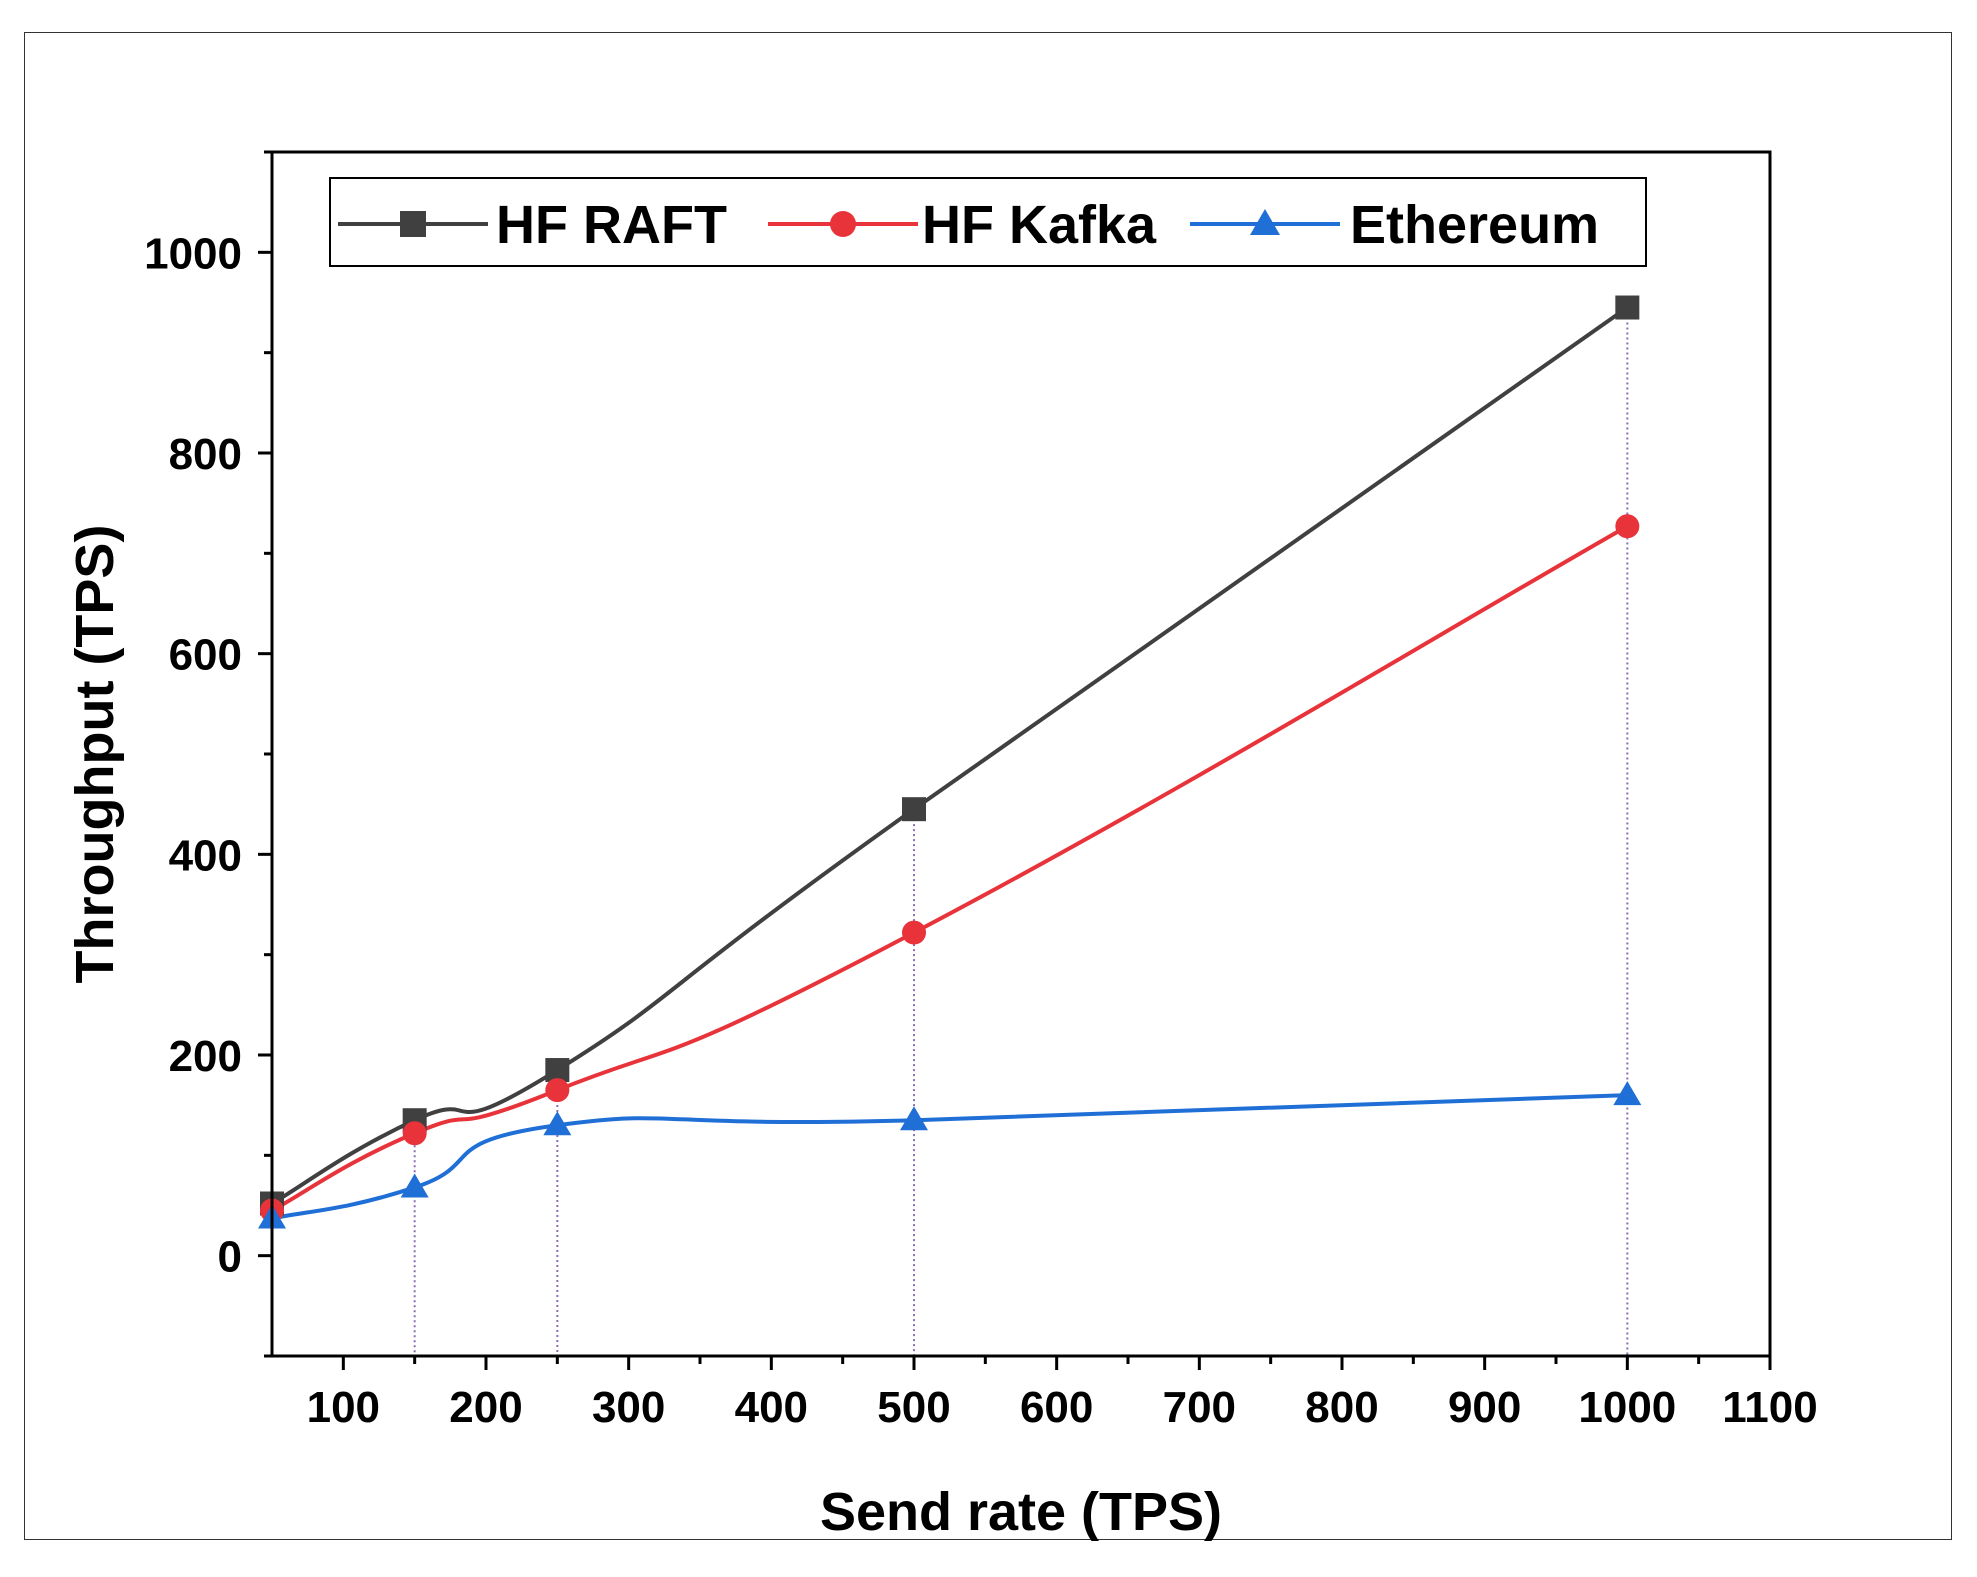 The width and height of the screenshot is (1977, 1577). Describe the element at coordinates (343, 1407) in the screenshot. I see `x-tick-label: 100` at that location.